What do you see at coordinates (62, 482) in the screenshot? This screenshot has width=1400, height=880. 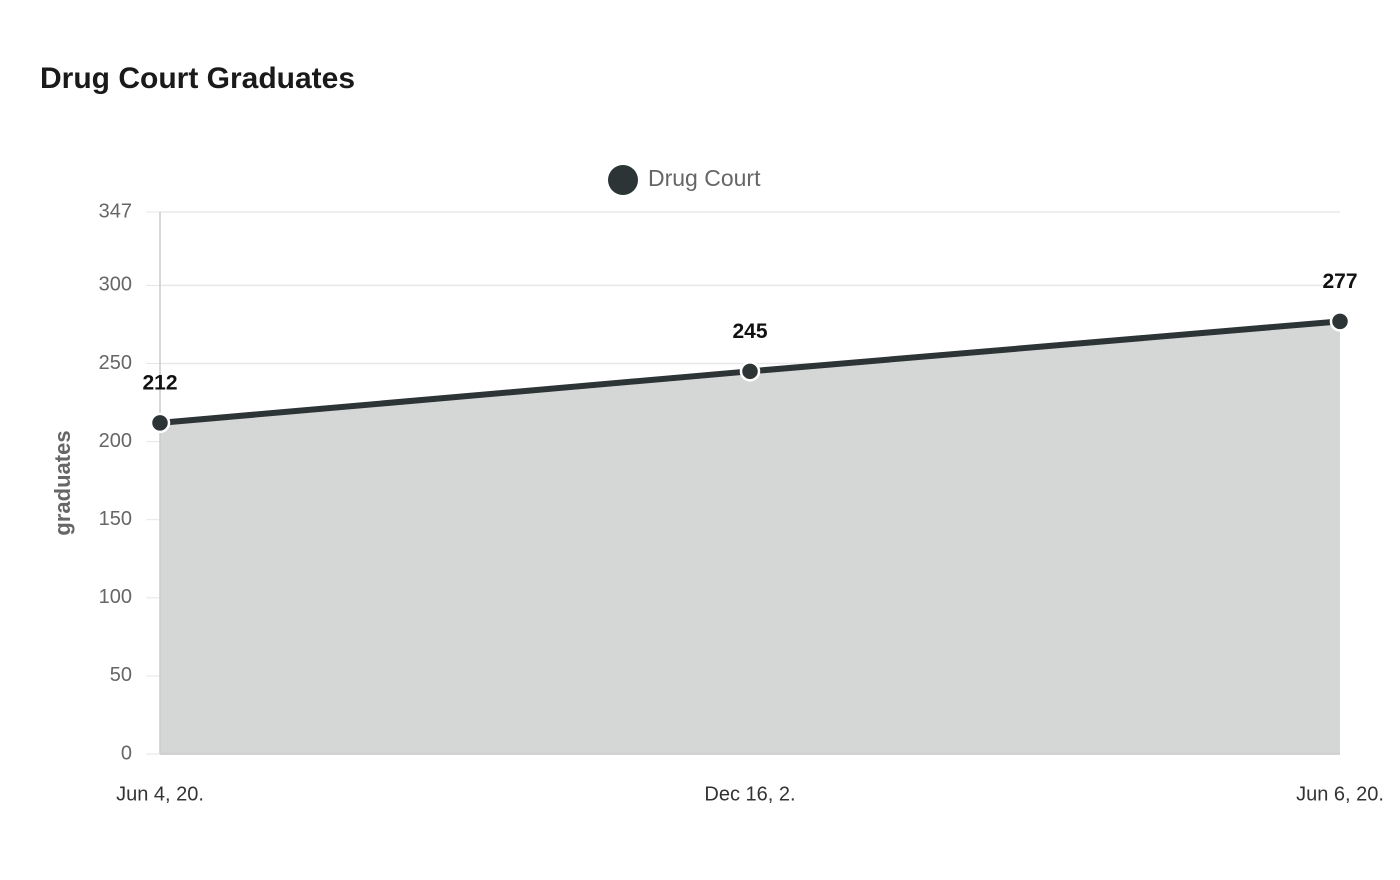 I see `y-axis-label: graduates` at bounding box center [62, 482].